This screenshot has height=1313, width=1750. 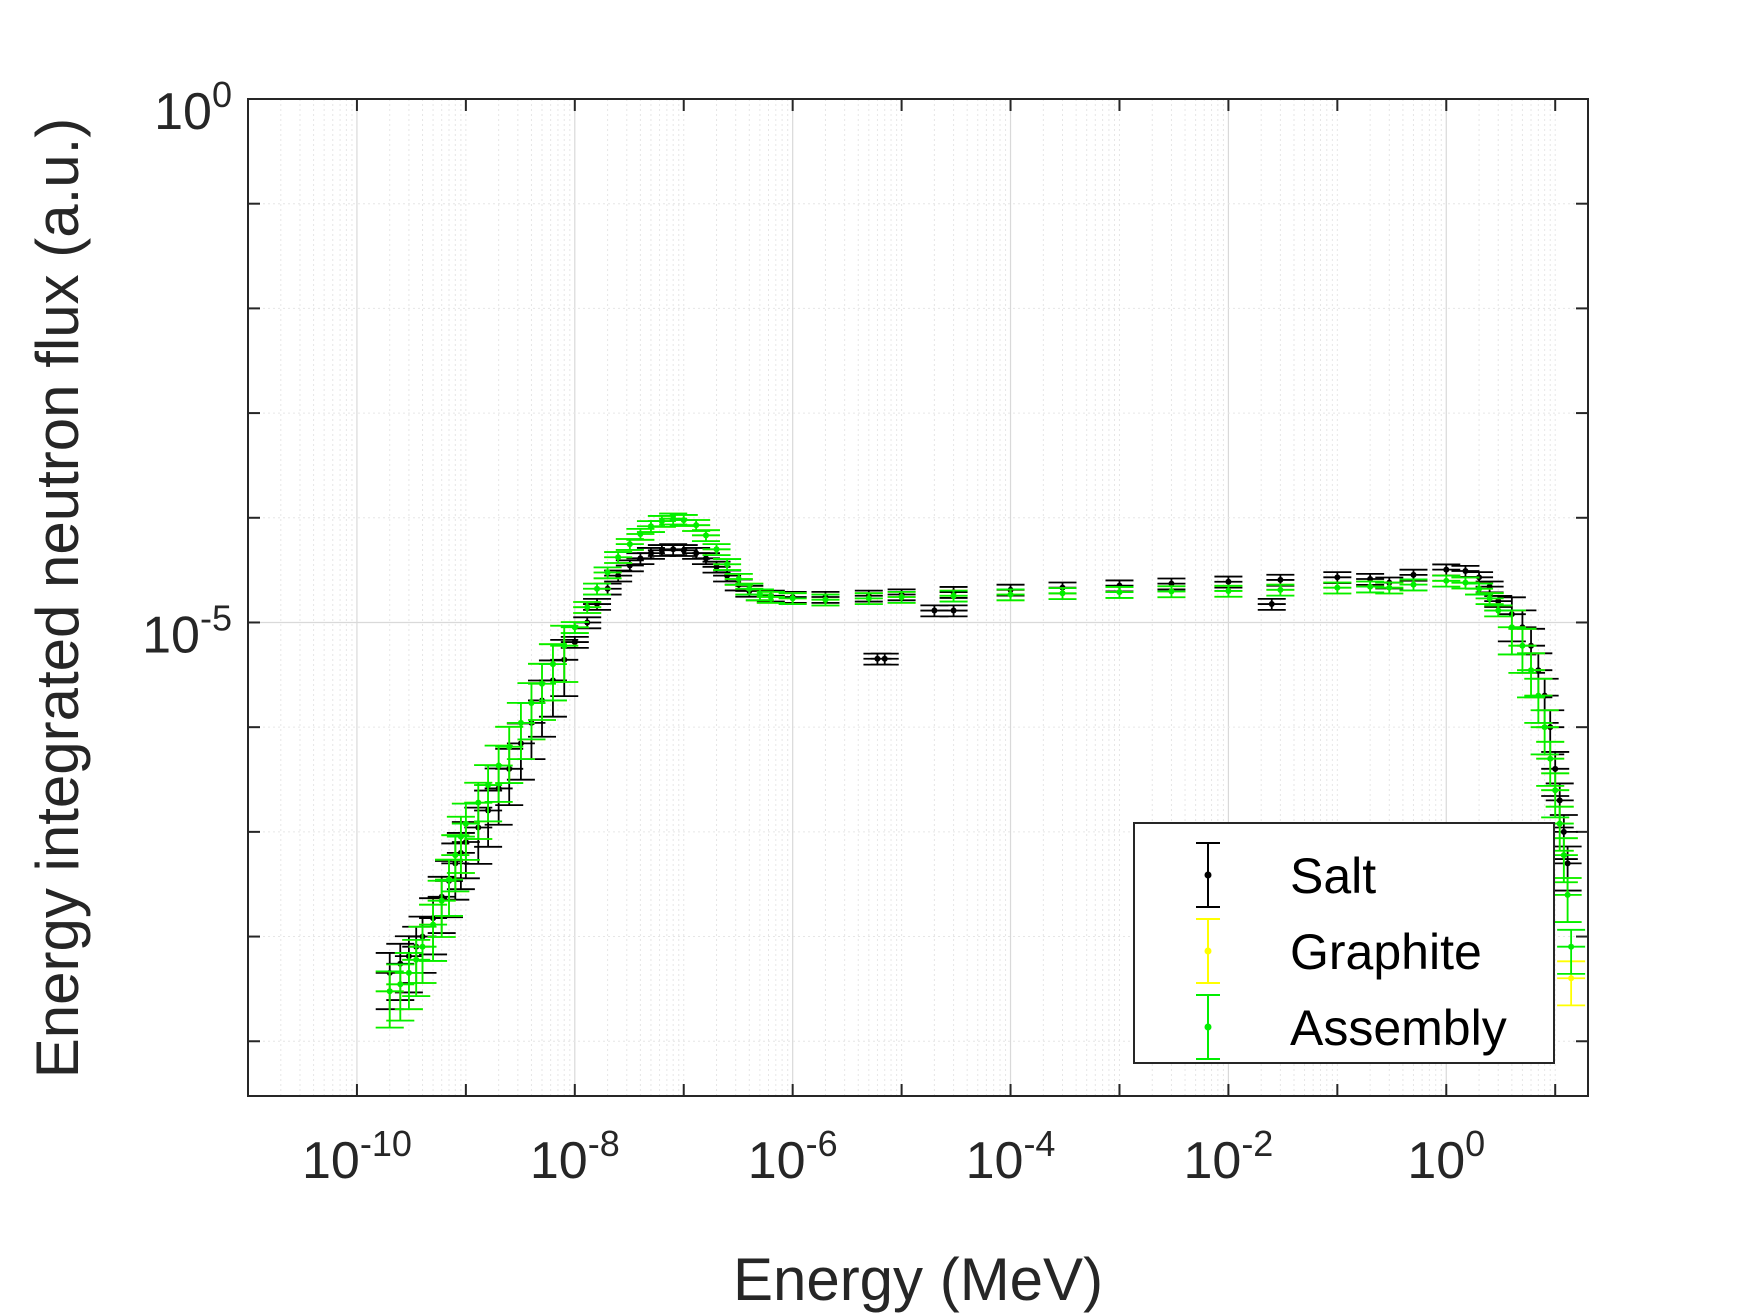 I want to click on x-tick-label: 10⁻¹⁰, so click(x=357, y=1156).